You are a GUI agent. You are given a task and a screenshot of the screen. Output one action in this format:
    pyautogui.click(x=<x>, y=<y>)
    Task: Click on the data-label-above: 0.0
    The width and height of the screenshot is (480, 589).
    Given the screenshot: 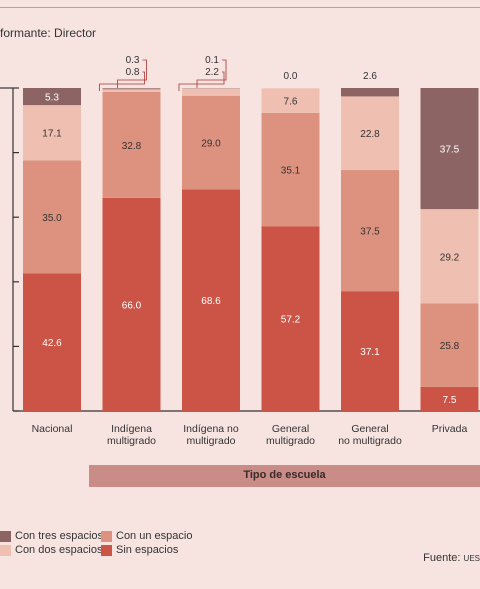 What is the action you would take?
    pyautogui.click(x=291, y=76)
    